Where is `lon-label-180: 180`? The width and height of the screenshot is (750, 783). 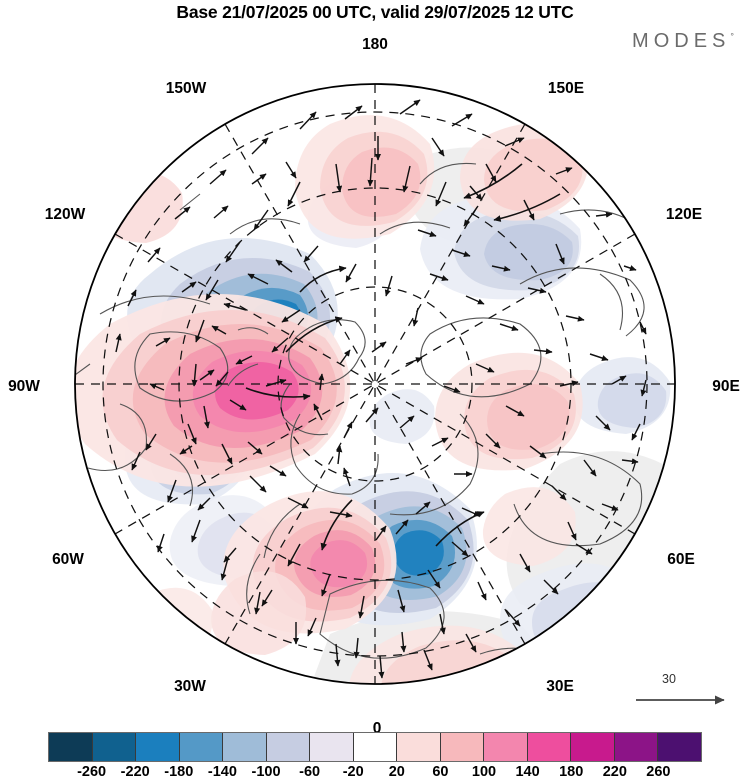 lon-label-180: 180 is located at coordinates (375, 44).